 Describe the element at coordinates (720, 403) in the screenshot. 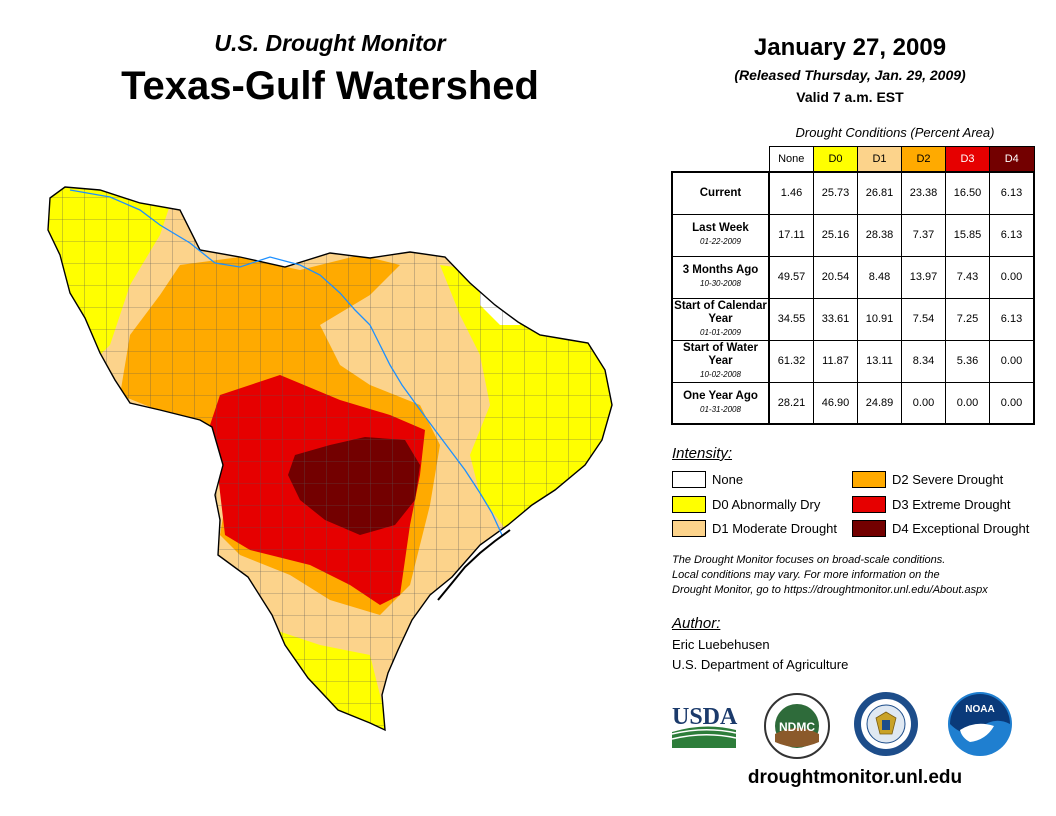

I see `row-label: One Year Ago 01-31-2008` at that location.